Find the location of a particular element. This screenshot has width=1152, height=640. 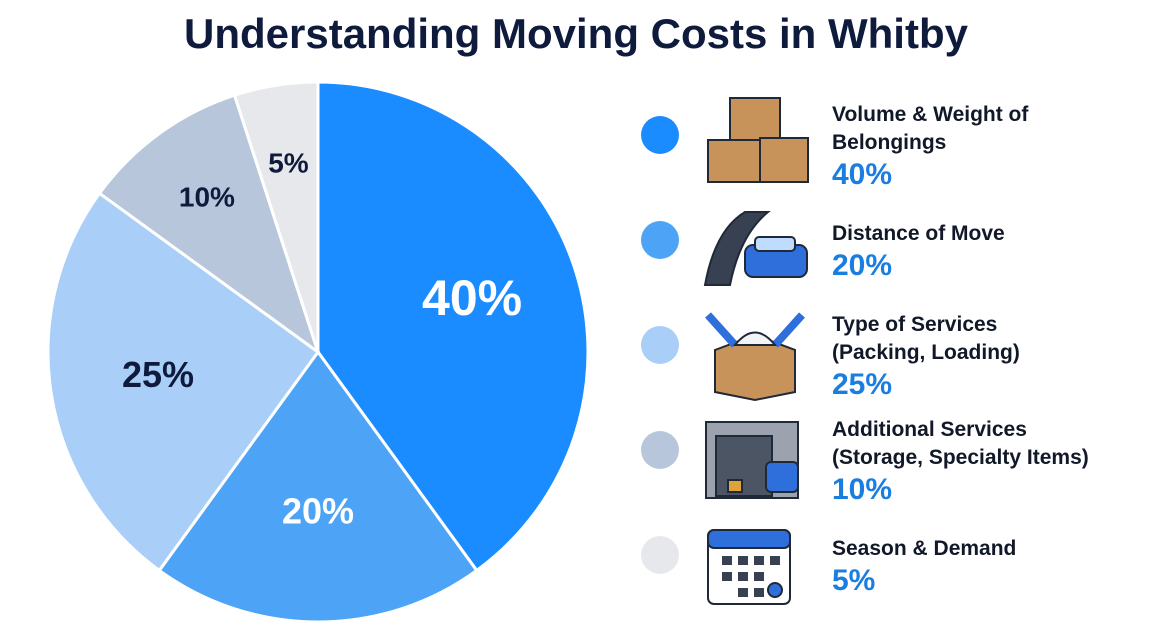

legend-item: Volume & Weight of Belongings 40% is located at coordinates (989, 147).